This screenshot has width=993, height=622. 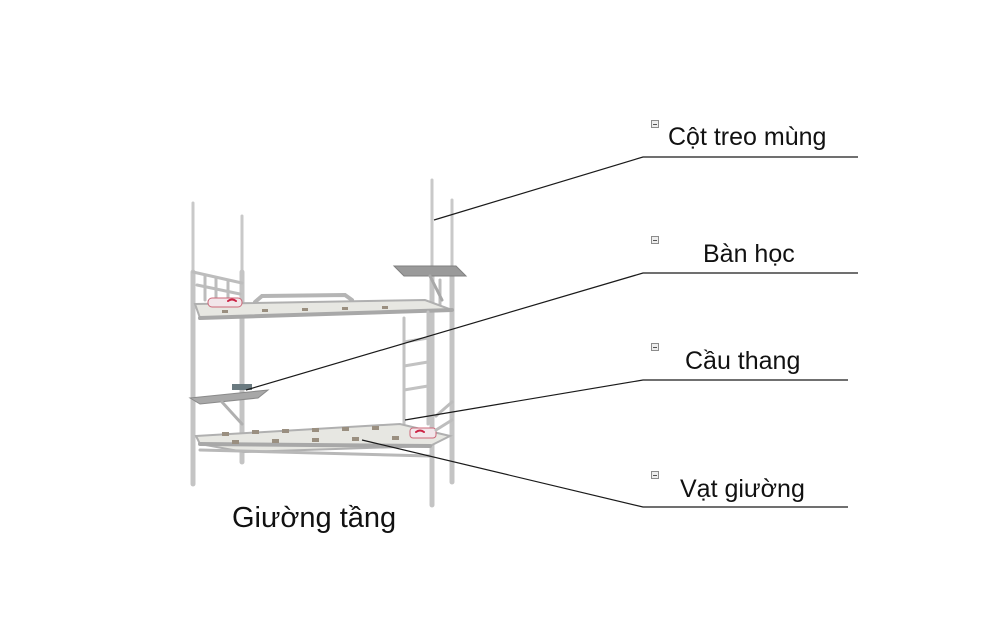 I want to click on upper-bed-slats, so click(x=323, y=308).